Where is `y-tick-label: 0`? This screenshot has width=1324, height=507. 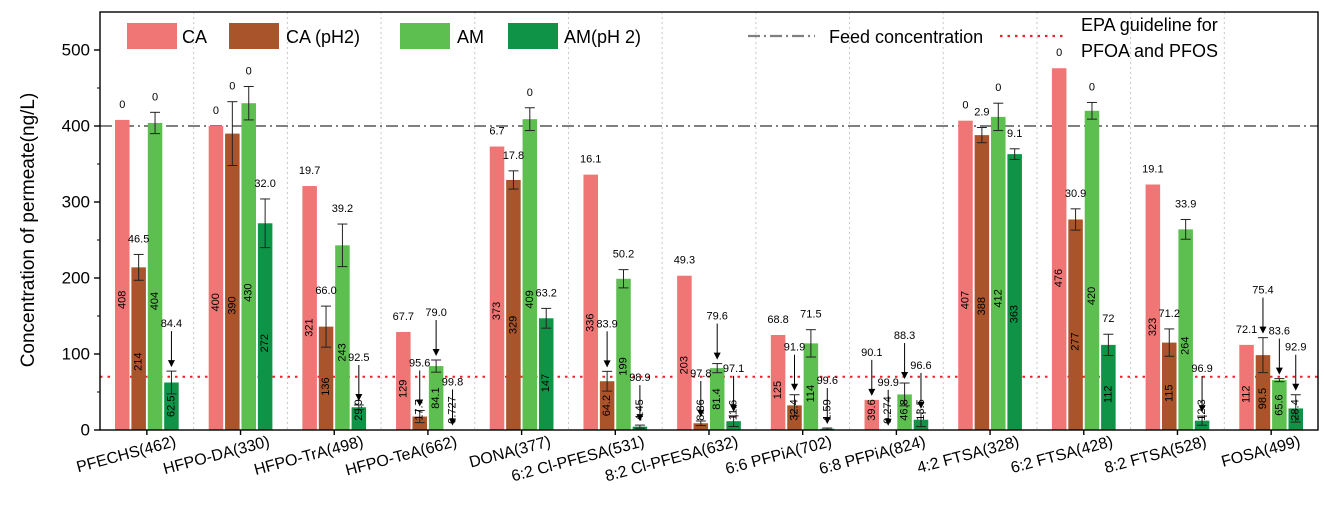 y-tick-label: 0 is located at coordinates (85, 430).